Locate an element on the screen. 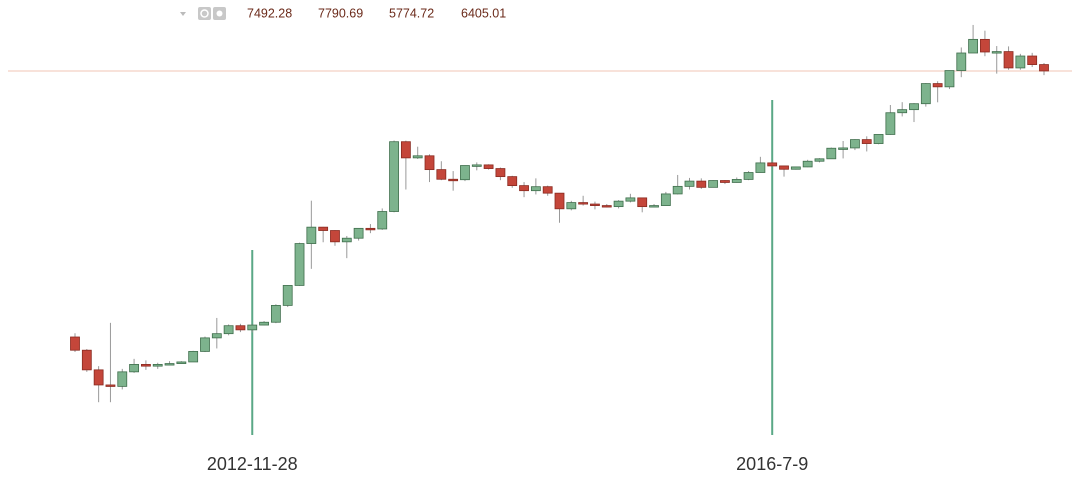 The height and width of the screenshot is (487, 1080). open-value: 7492.28 is located at coordinates (269, 13).